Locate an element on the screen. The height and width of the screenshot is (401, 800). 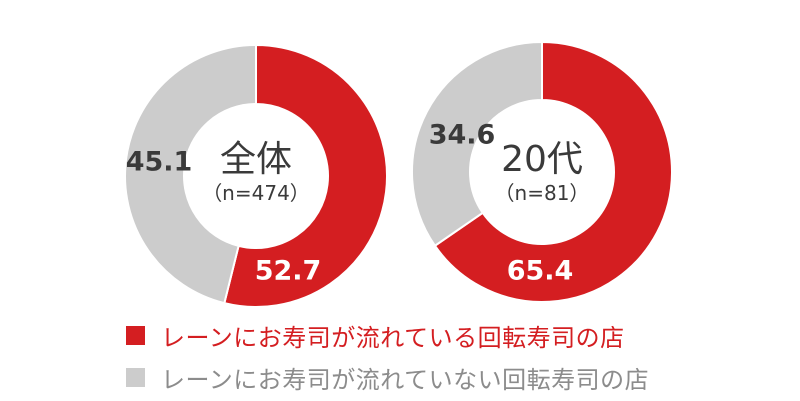
legend-swatch-gray is located at coordinates (135, 377).